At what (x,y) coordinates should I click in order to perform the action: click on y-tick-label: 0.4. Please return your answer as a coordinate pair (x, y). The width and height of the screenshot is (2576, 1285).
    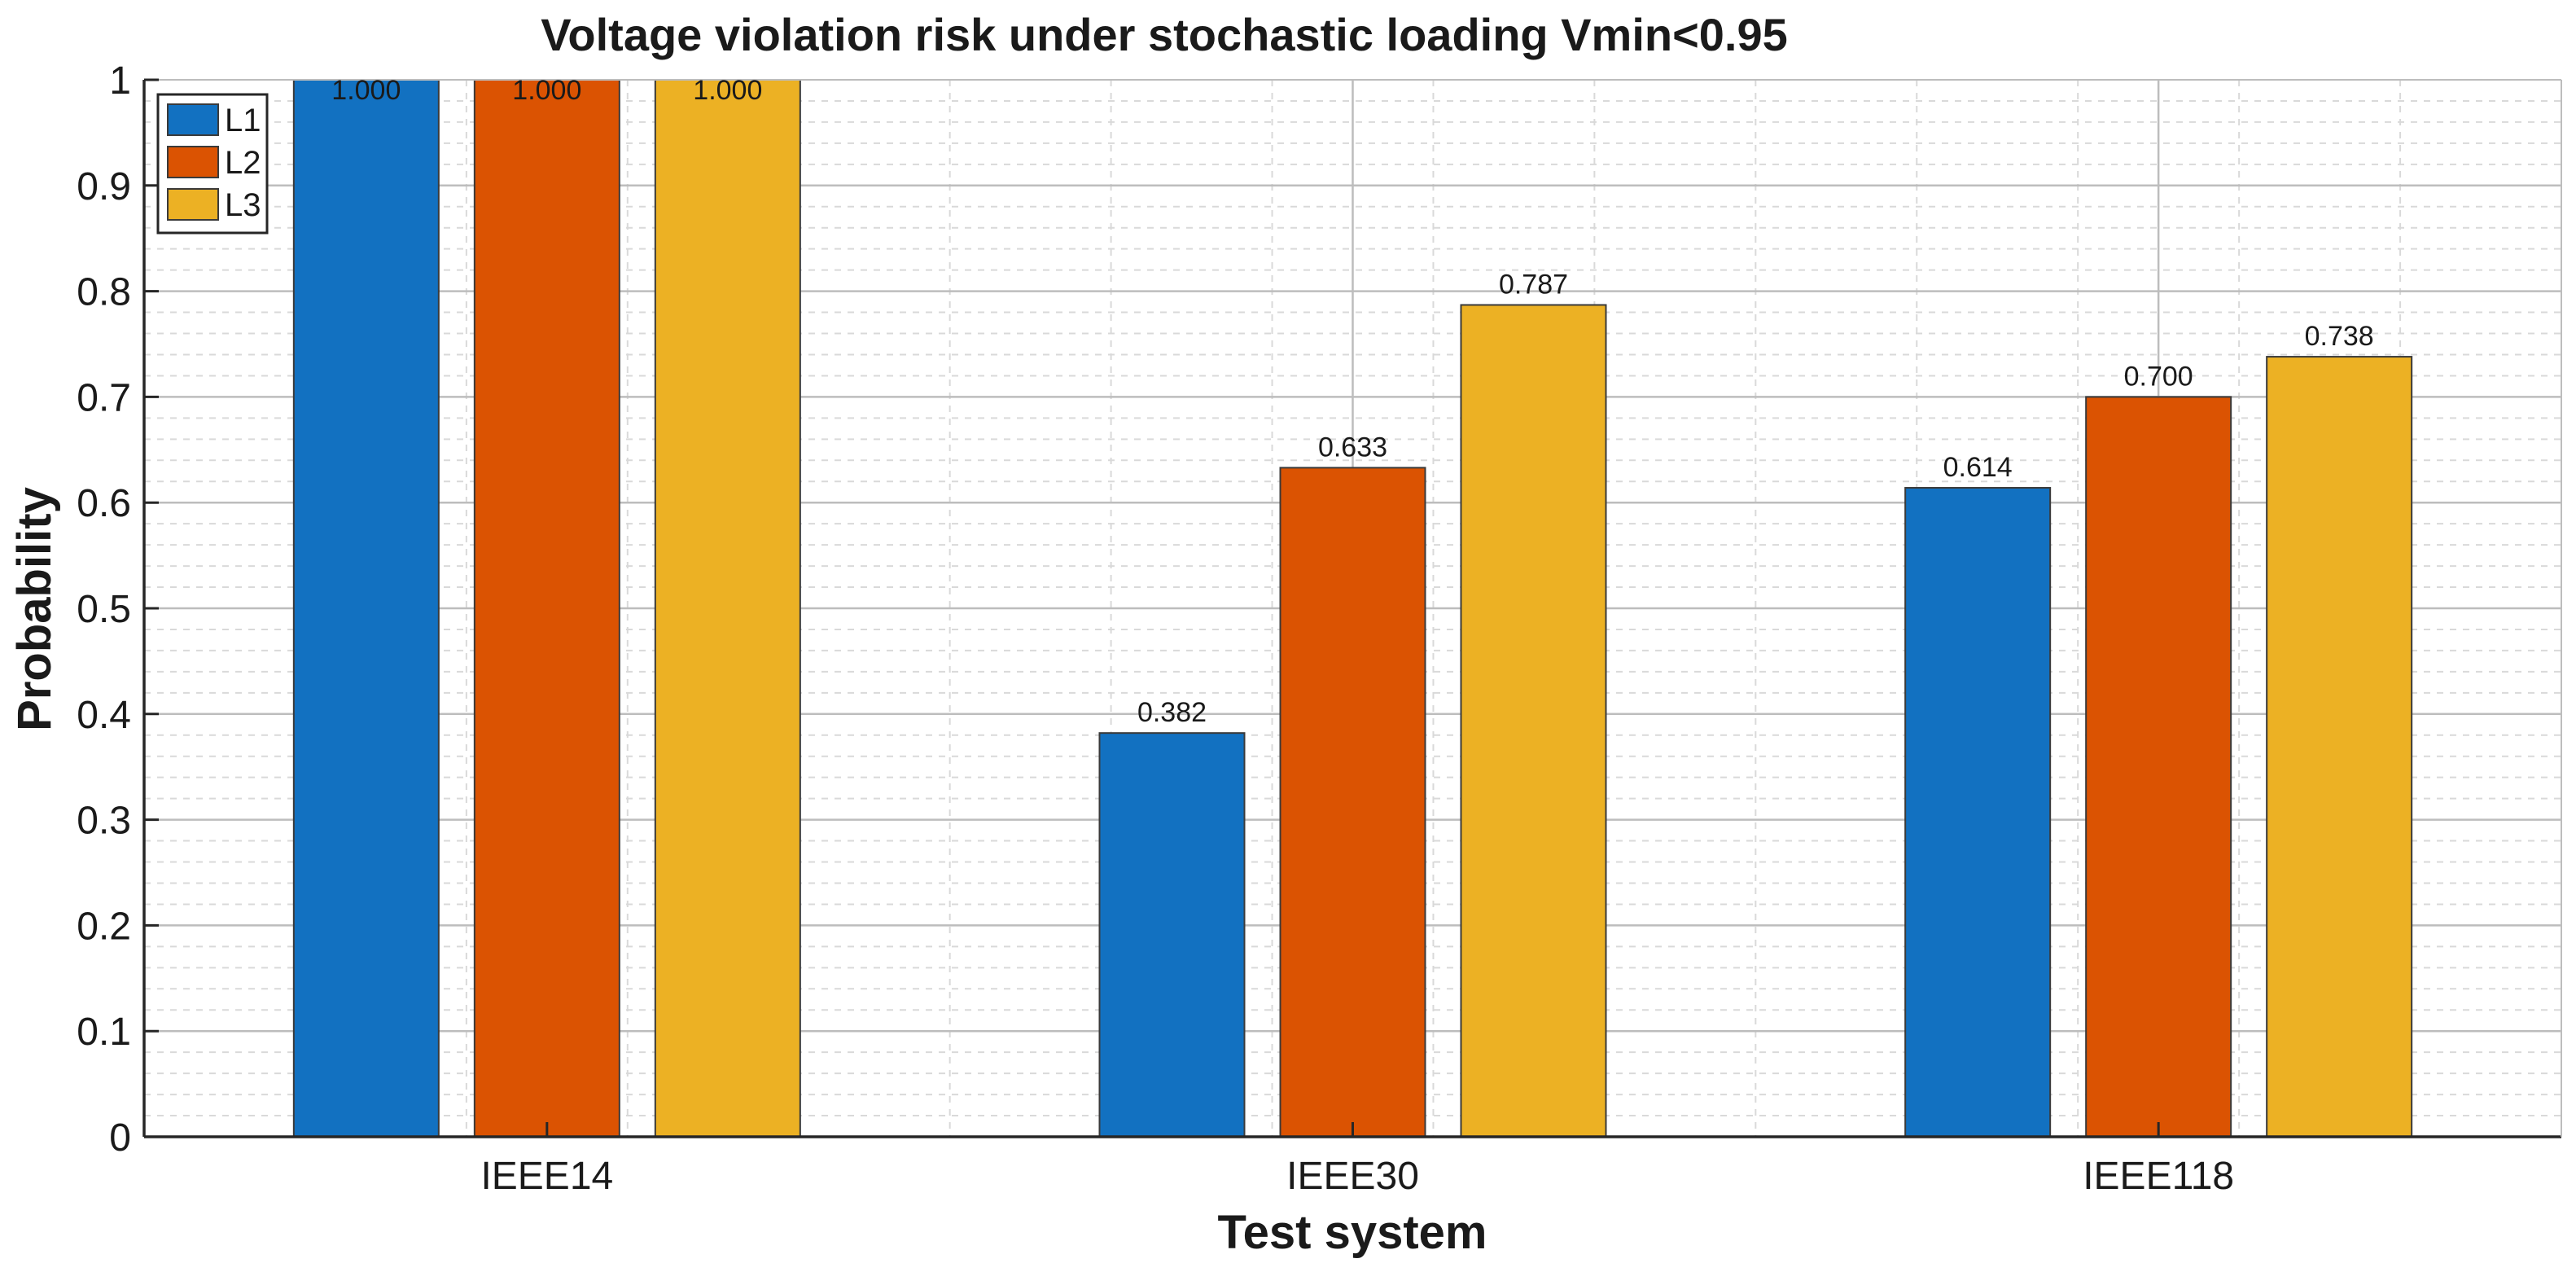
    Looking at the image, I should click on (104, 716).